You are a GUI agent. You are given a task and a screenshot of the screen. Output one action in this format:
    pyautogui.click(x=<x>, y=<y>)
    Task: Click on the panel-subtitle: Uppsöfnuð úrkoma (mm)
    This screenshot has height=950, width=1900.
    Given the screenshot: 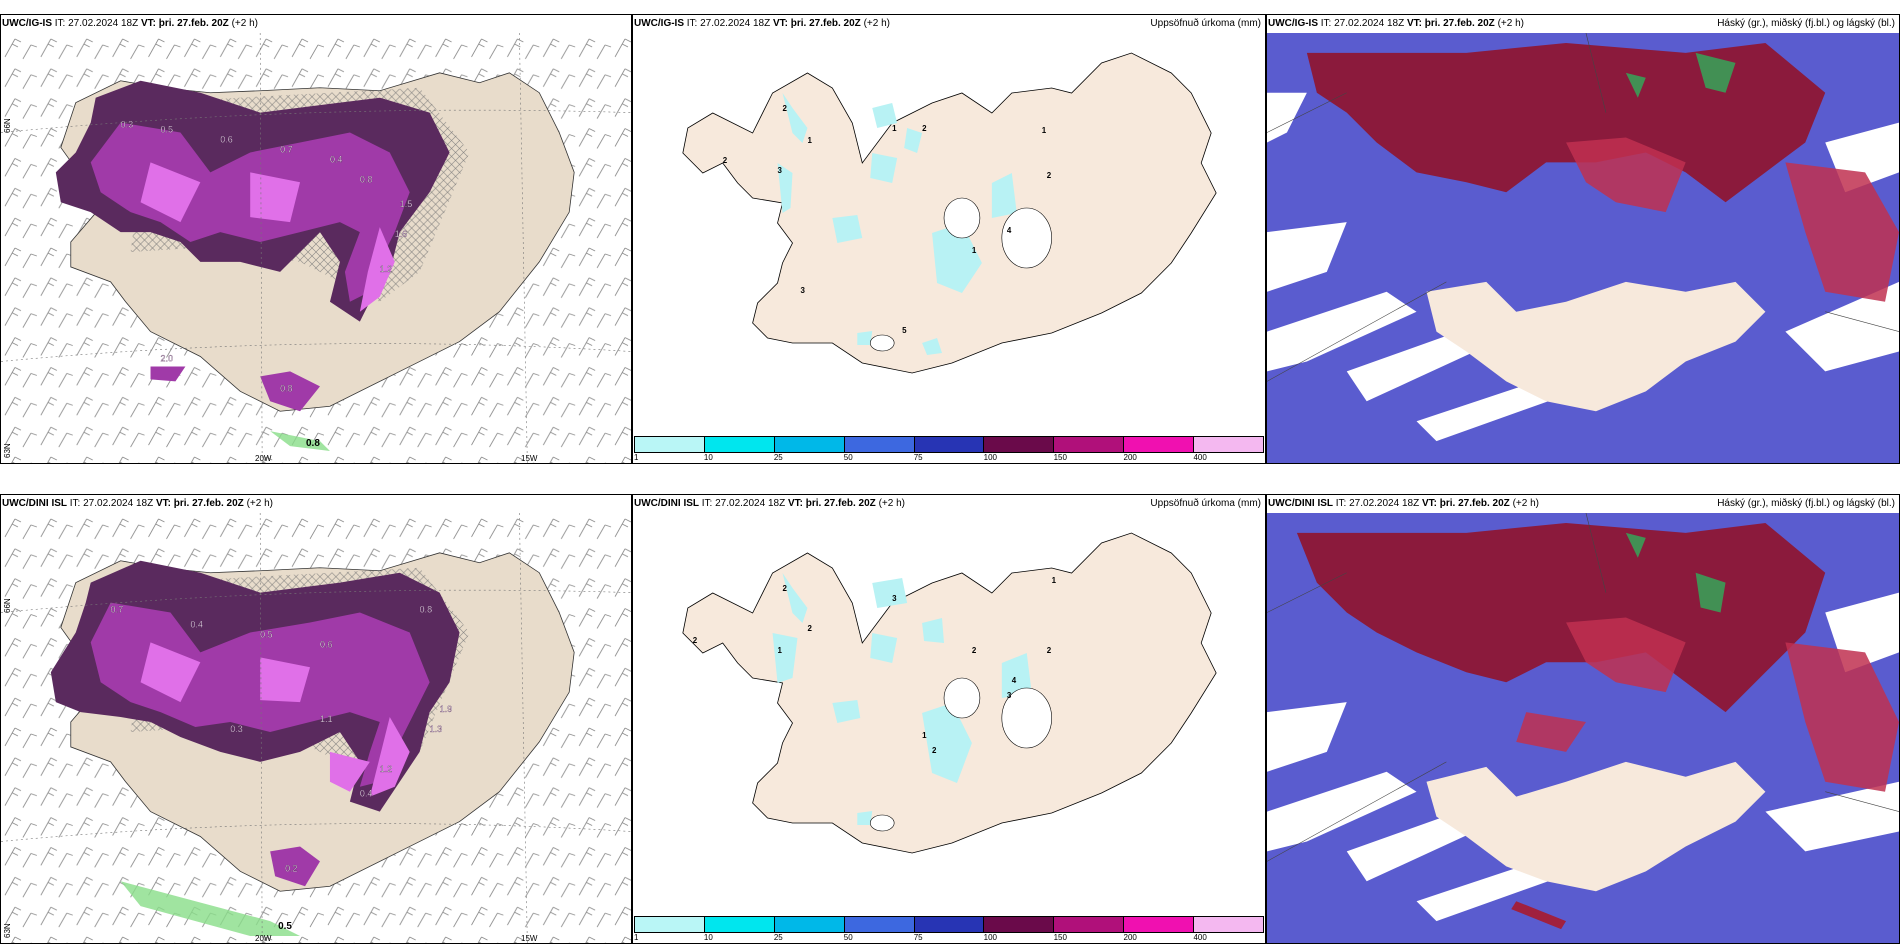 What is the action you would take?
    pyautogui.click(x=1205, y=23)
    